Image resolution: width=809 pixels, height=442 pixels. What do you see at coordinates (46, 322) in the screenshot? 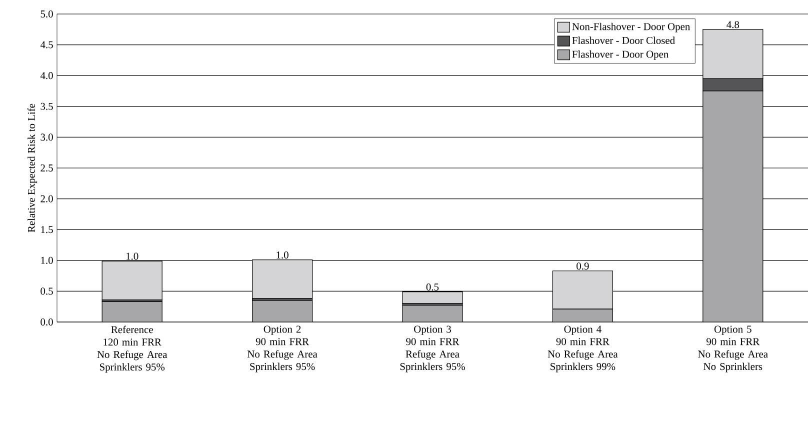
I see `y-tick-label: 0.0` at bounding box center [46, 322].